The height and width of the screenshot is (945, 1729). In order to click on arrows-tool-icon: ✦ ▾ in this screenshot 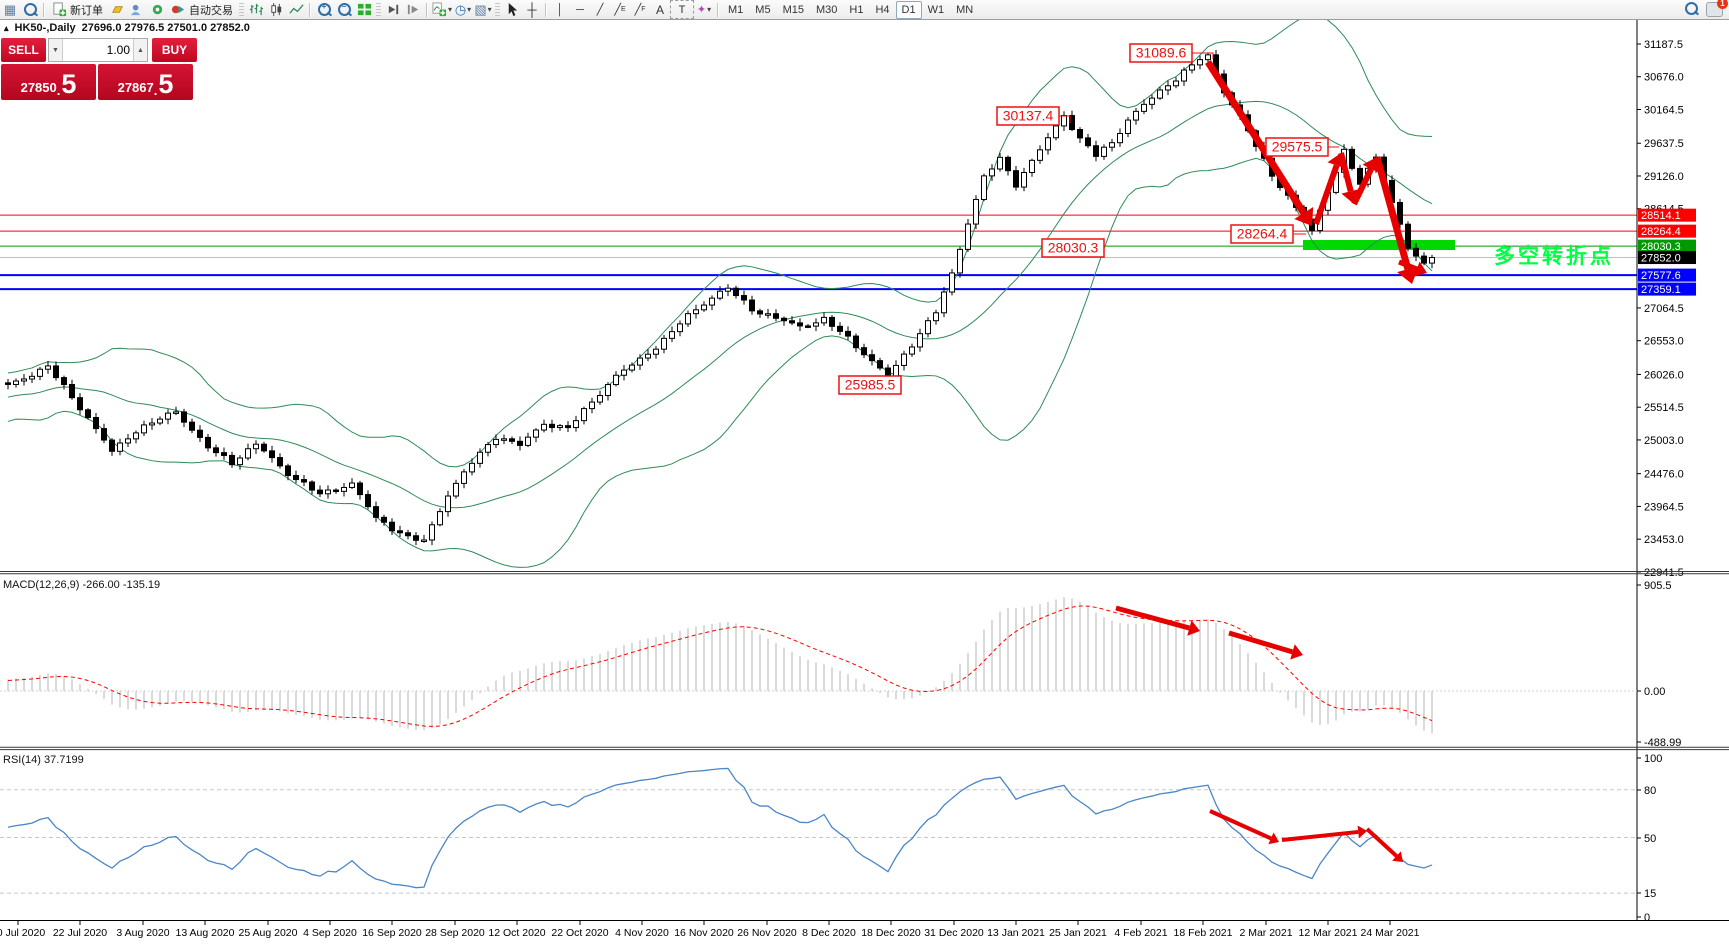, I will do `click(704, 10)`.